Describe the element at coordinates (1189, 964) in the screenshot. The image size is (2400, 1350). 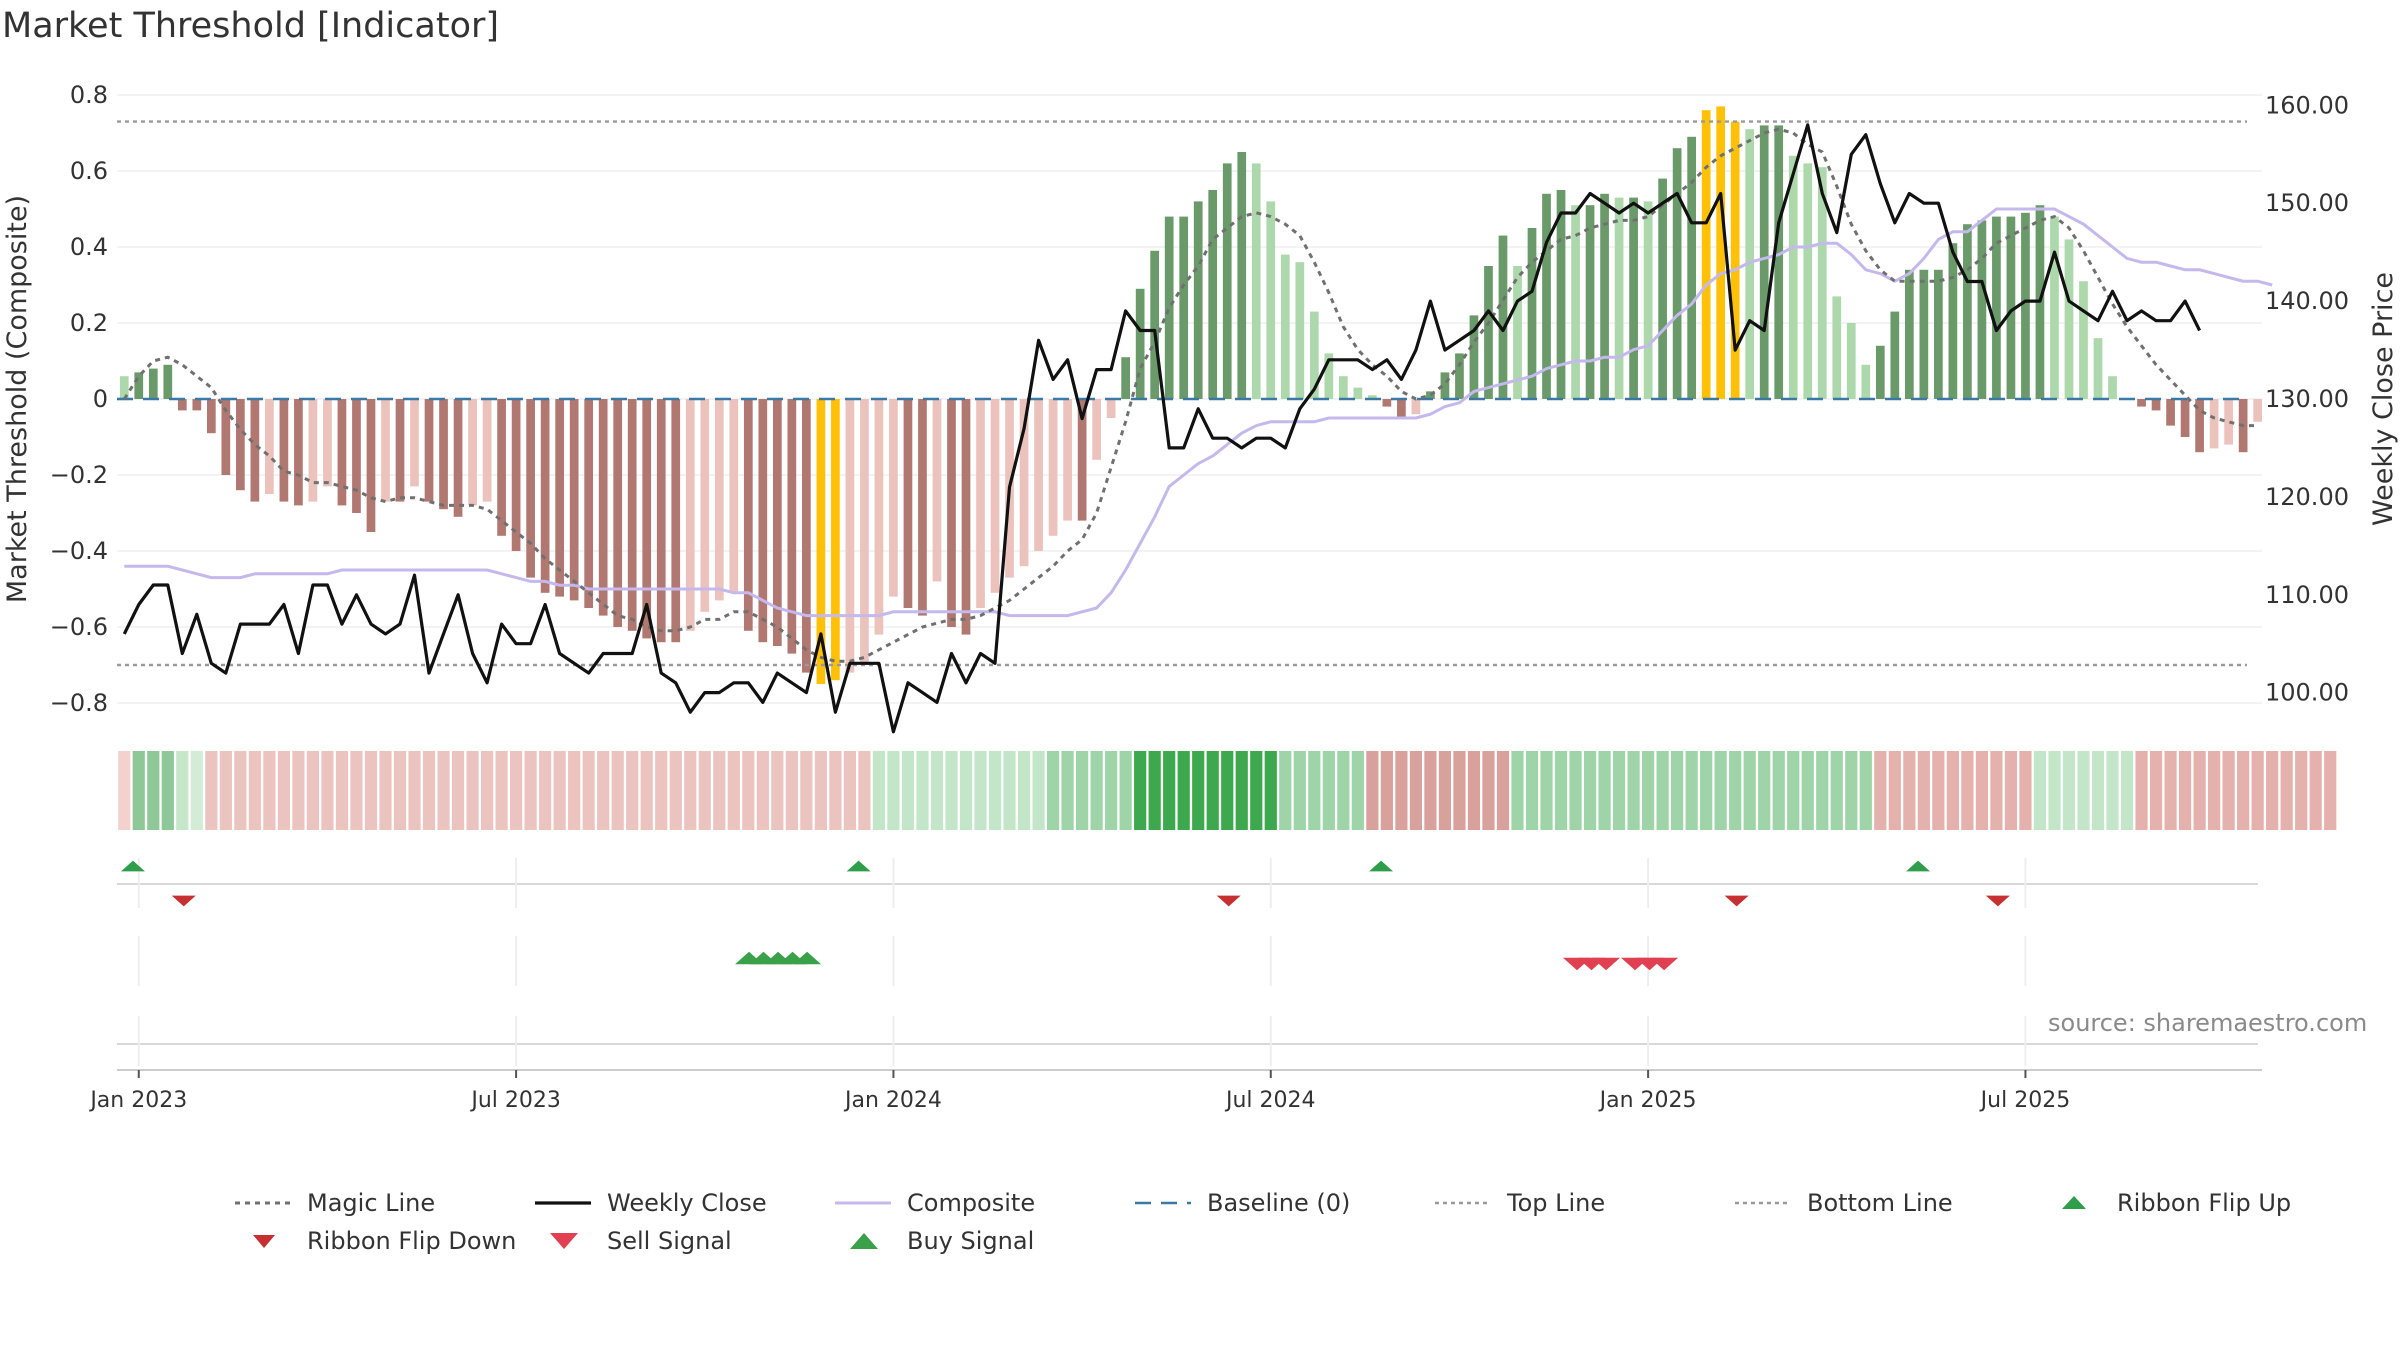
I see `signal-markers` at that location.